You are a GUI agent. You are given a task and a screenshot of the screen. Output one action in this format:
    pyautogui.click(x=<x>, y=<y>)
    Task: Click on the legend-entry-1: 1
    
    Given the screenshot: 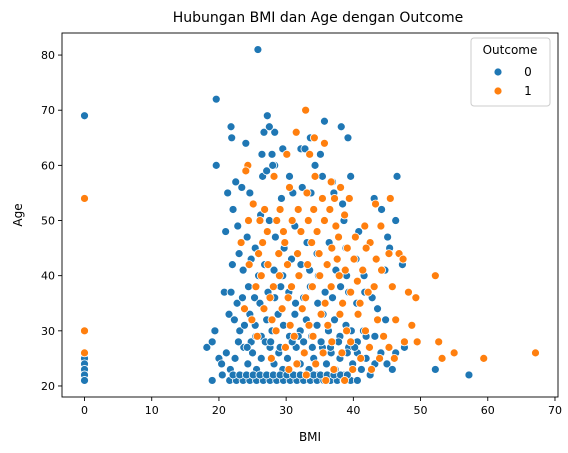 What is the action you would take?
    pyautogui.click(x=528, y=91)
    